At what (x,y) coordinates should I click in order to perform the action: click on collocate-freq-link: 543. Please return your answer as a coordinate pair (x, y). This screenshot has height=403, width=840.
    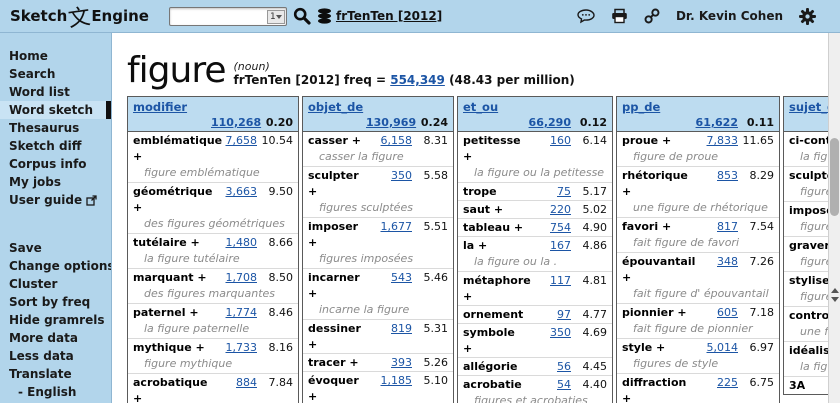
    Looking at the image, I should click on (401, 277).